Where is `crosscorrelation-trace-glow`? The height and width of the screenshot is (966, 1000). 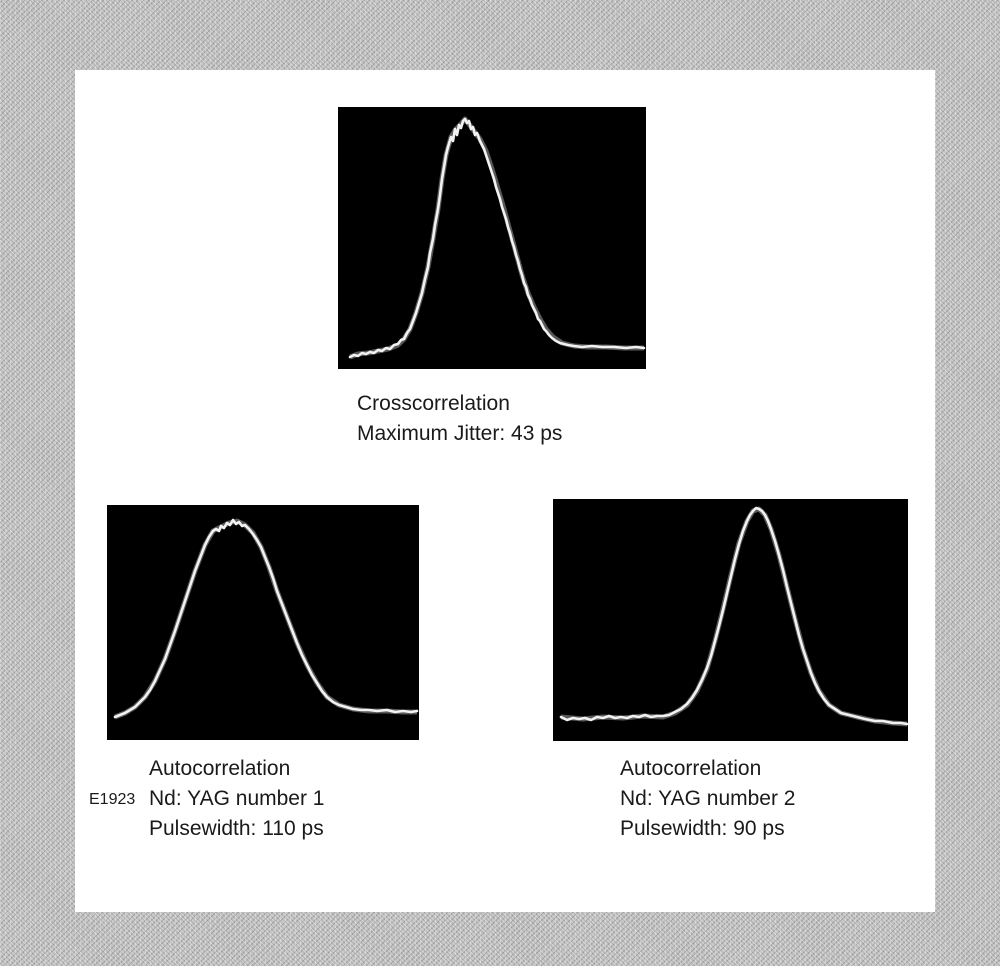 crosscorrelation-trace-glow is located at coordinates (496, 238).